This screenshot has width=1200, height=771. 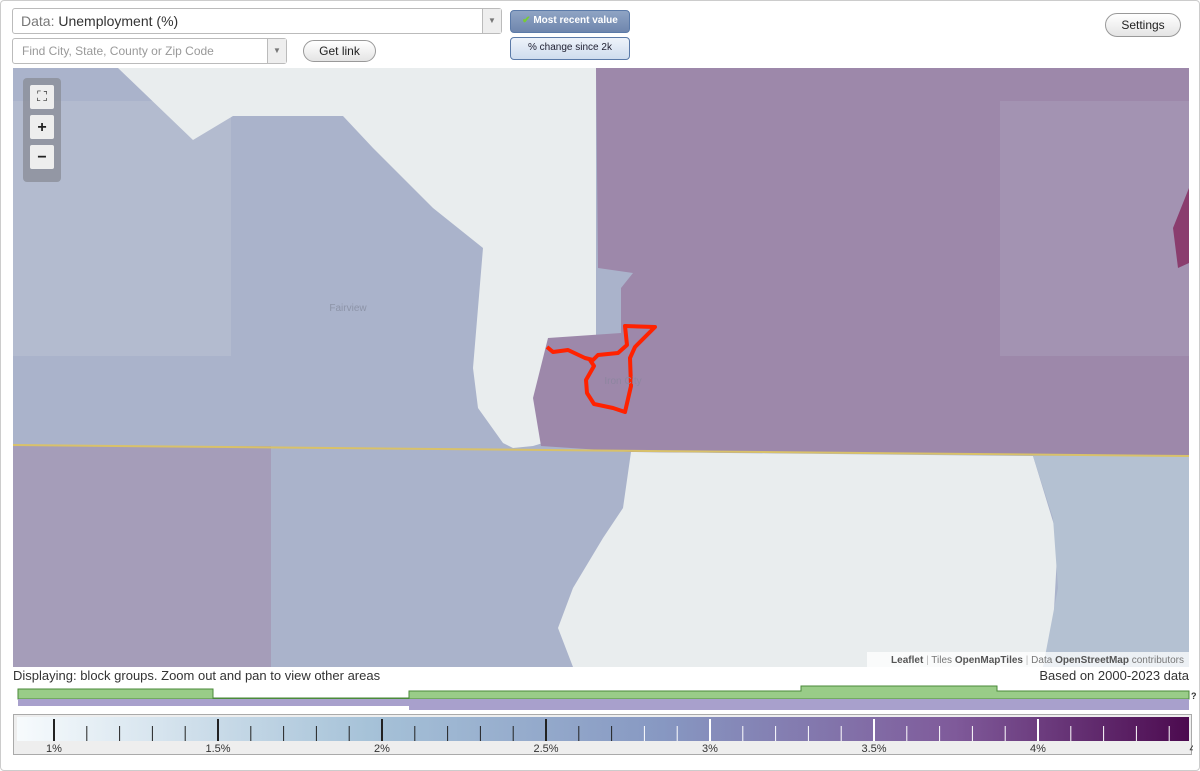 I want to click on link: OpenMapTiles, so click(x=989, y=660).